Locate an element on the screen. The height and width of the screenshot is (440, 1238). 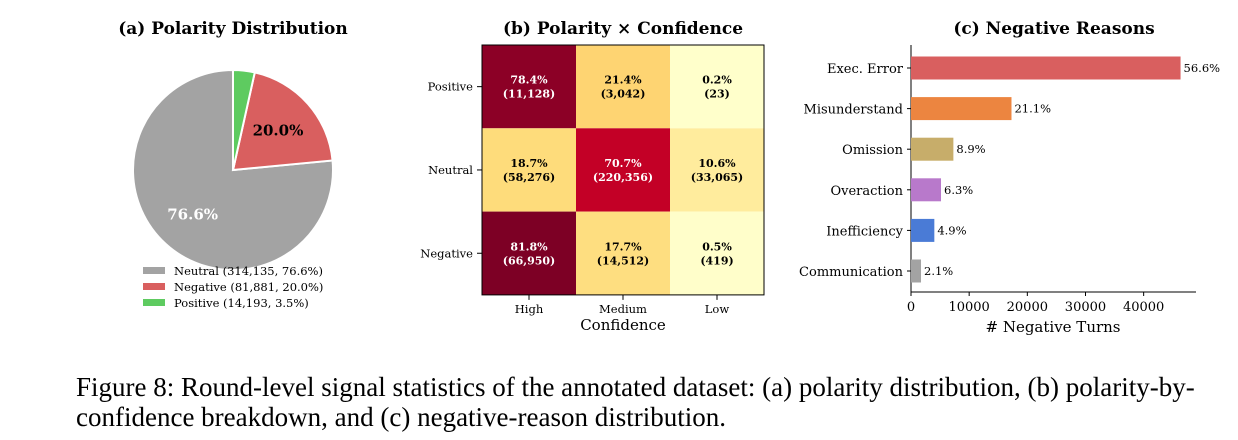
heatmap-cell-pct: 18.7% is located at coordinates (529, 163).